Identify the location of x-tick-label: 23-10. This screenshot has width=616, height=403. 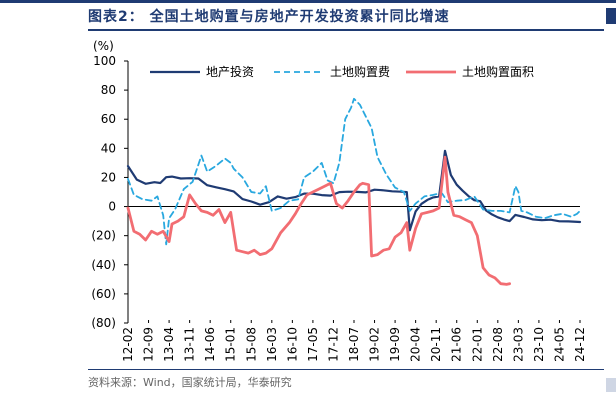
(539, 344).